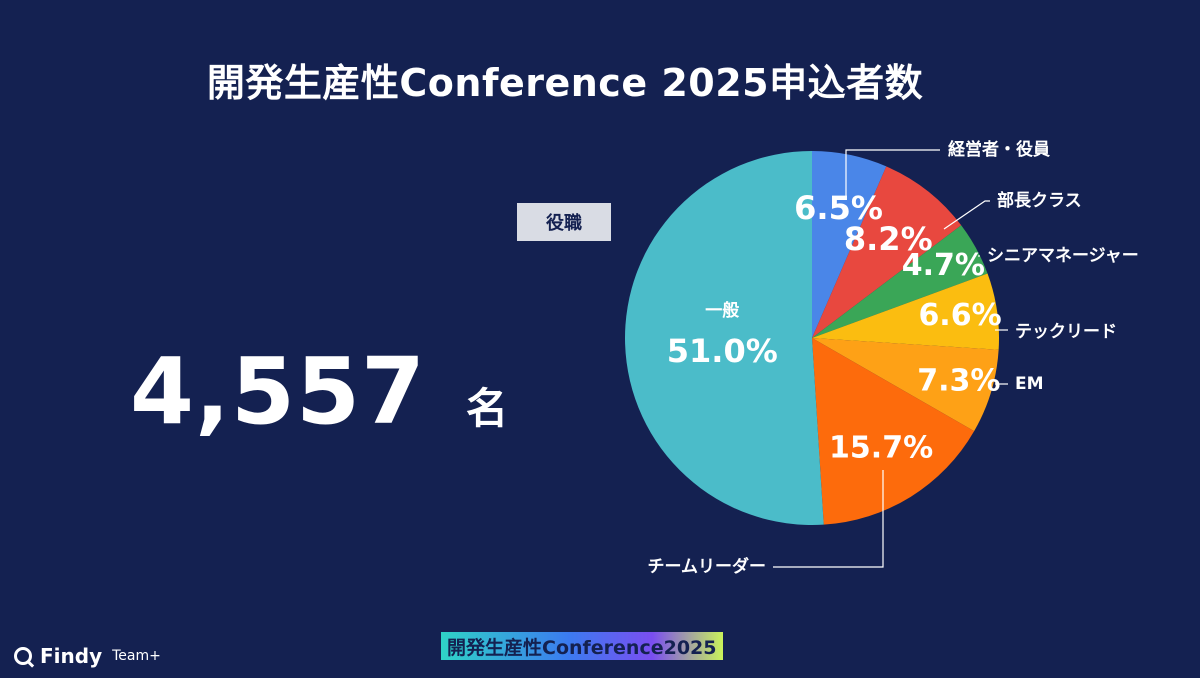 This screenshot has width=1200, height=678. I want to click on total-number: 4,557, so click(278, 391).